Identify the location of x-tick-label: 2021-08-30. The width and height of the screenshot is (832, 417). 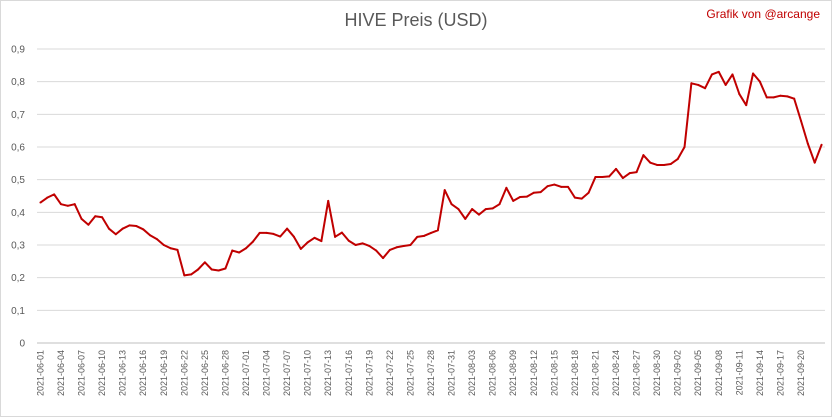
(657, 373).